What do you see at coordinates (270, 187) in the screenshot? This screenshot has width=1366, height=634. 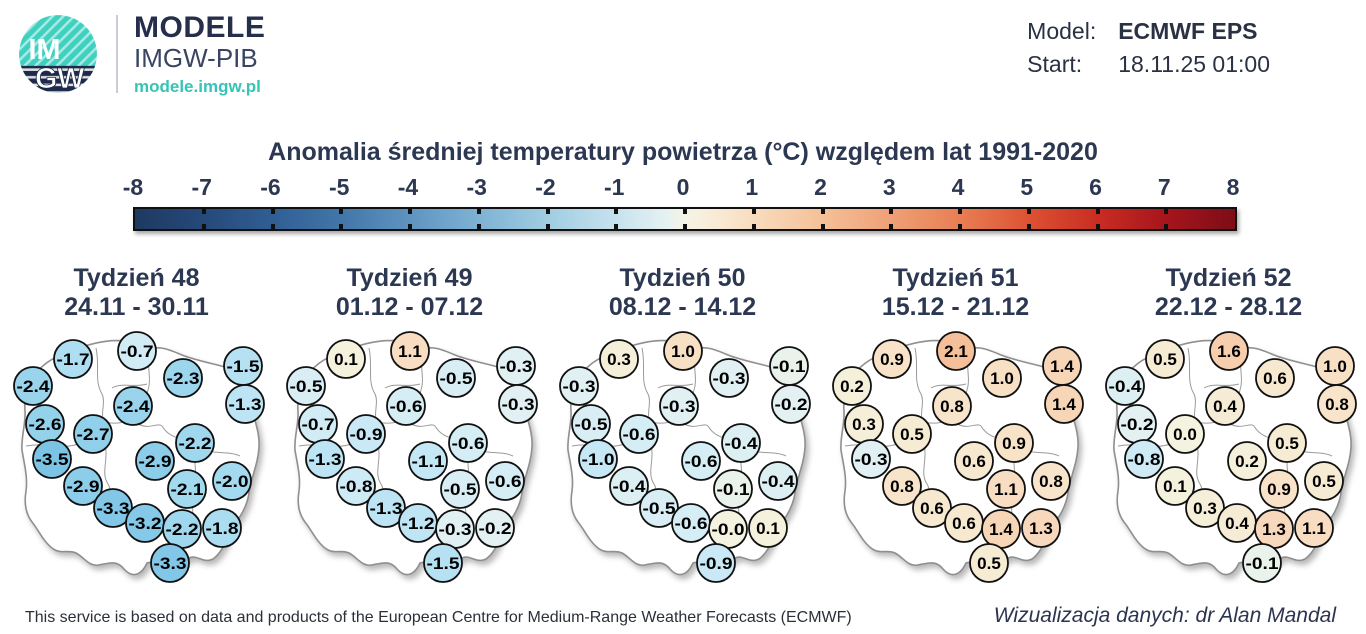 I see `colorbar-tick-label: -6` at bounding box center [270, 187].